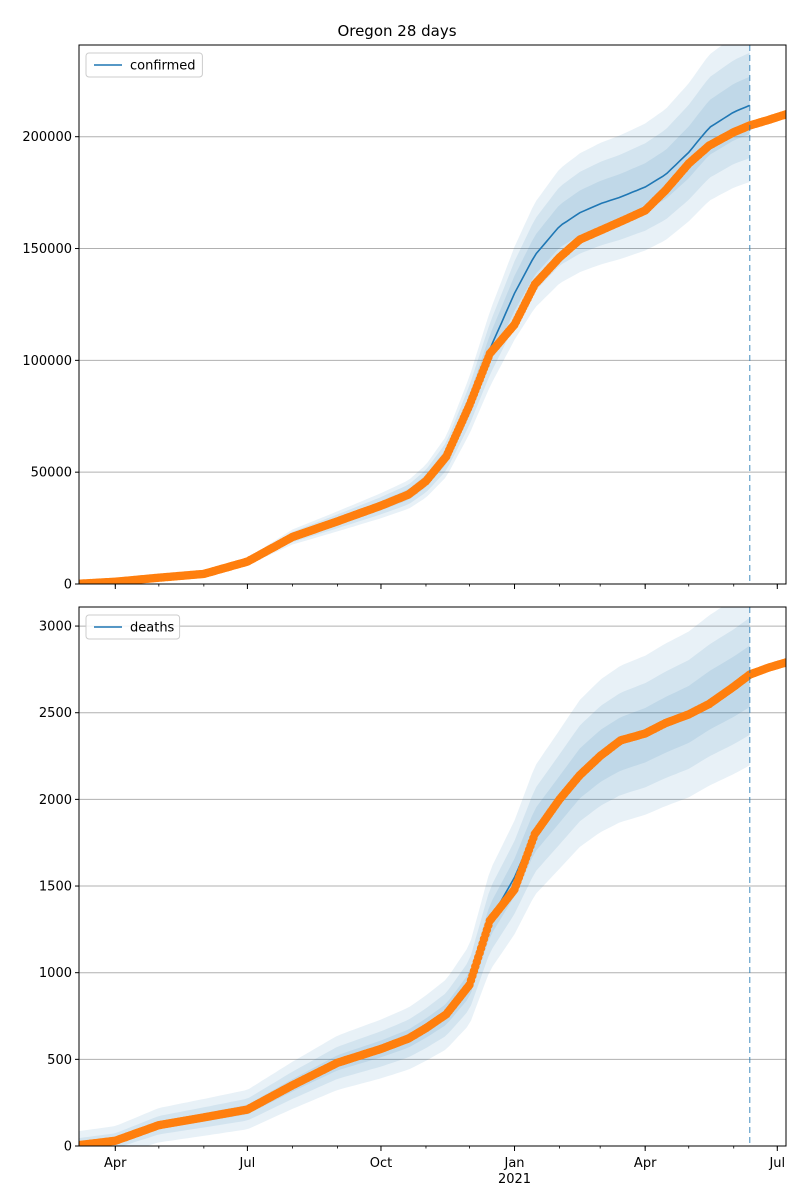 The image size is (800, 1200). Describe the element at coordinates (47, 137) in the screenshot. I see `y-tick-label: 200000` at that location.